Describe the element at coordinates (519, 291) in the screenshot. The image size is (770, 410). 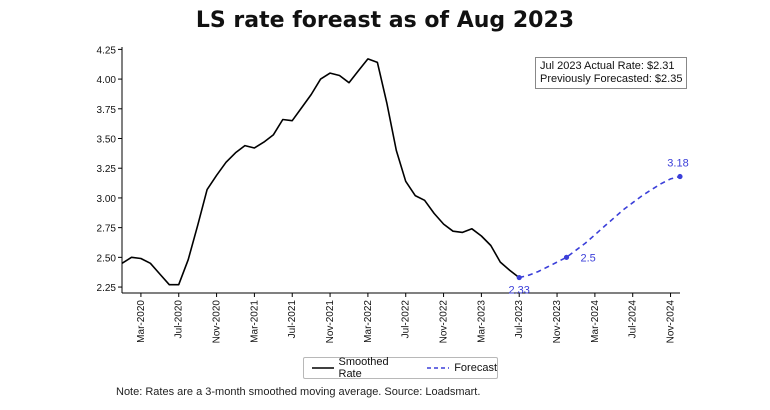
I see `forecast-data-label: 2.33` at that location.